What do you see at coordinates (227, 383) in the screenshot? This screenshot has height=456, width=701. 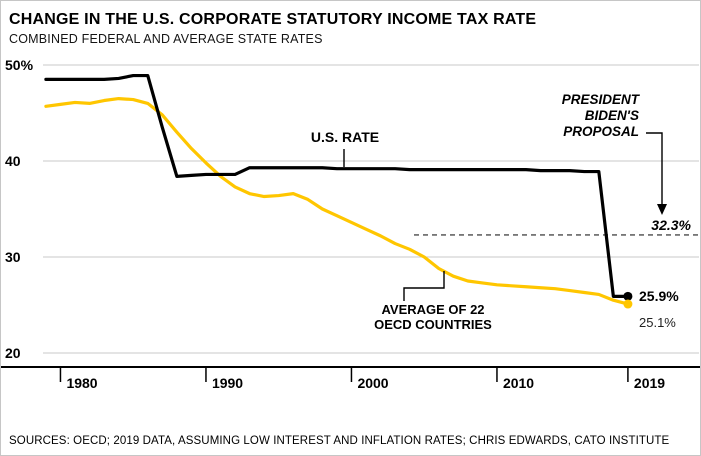 I see `x-axis-label: 1990` at bounding box center [227, 383].